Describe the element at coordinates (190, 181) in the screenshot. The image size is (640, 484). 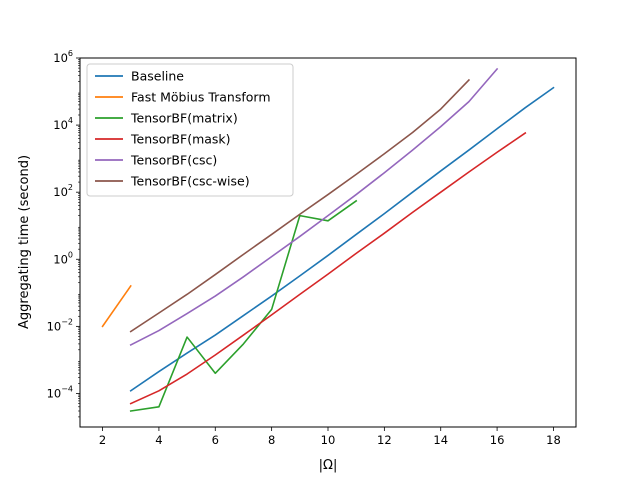
I see `legend-entry-label: TensorBF(csc-wise)` at that location.